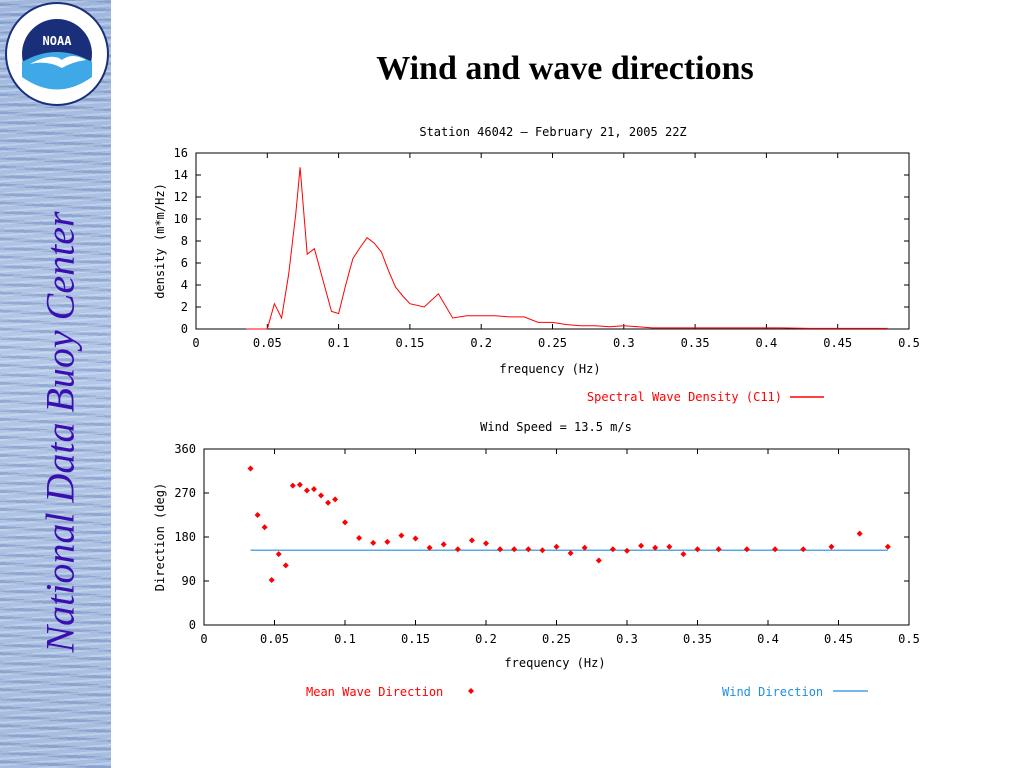 The height and width of the screenshot is (768, 1024). Describe the element at coordinates (481, 343) in the screenshot. I see `density-x-tick-label: 0.2` at that location.